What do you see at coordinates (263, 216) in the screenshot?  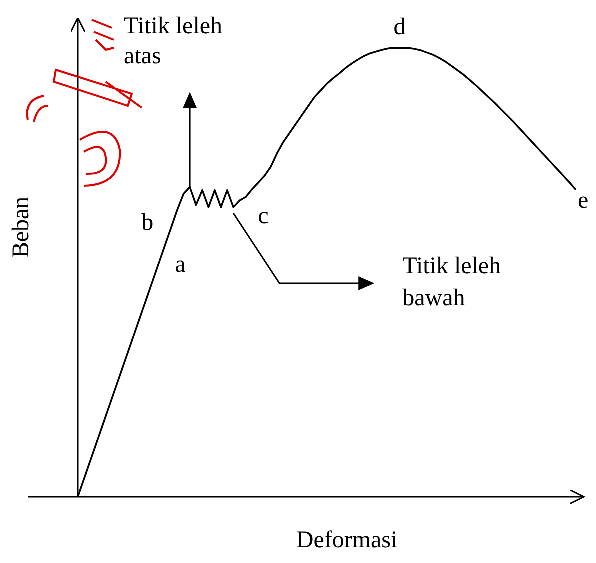 I see `annotation: c` at bounding box center [263, 216].